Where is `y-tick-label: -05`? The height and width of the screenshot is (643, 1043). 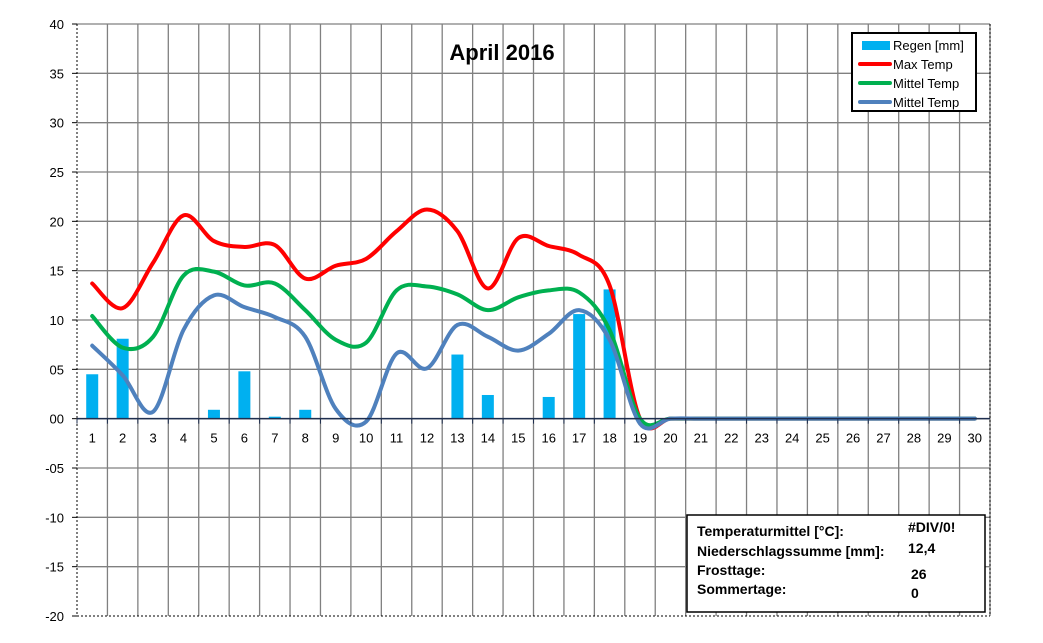
y-tick-label: -05 is located at coordinates (54, 468).